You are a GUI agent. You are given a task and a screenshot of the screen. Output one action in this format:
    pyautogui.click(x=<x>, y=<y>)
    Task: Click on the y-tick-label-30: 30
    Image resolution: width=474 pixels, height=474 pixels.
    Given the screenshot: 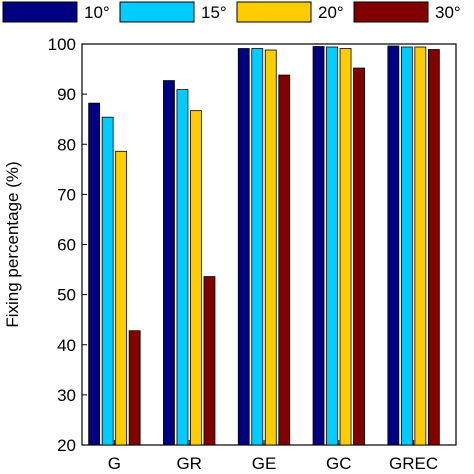 What is the action you would take?
    pyautogui.click(x=66, y=395)
    